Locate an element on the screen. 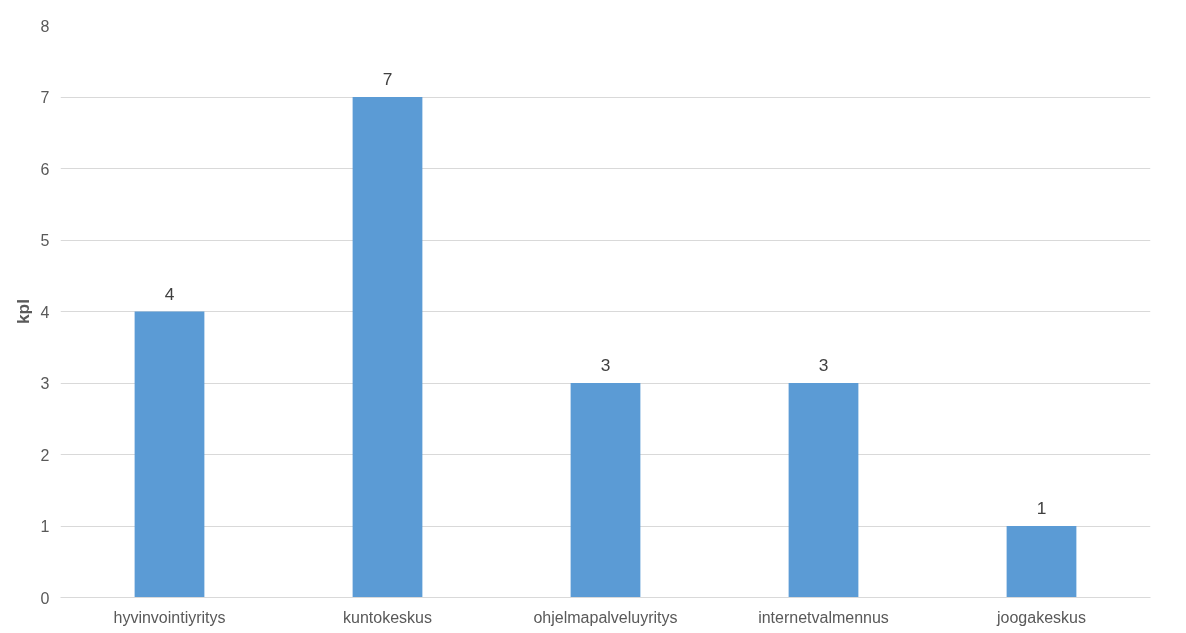  y-tick-label: 2 is located at coordinates (45, 455).